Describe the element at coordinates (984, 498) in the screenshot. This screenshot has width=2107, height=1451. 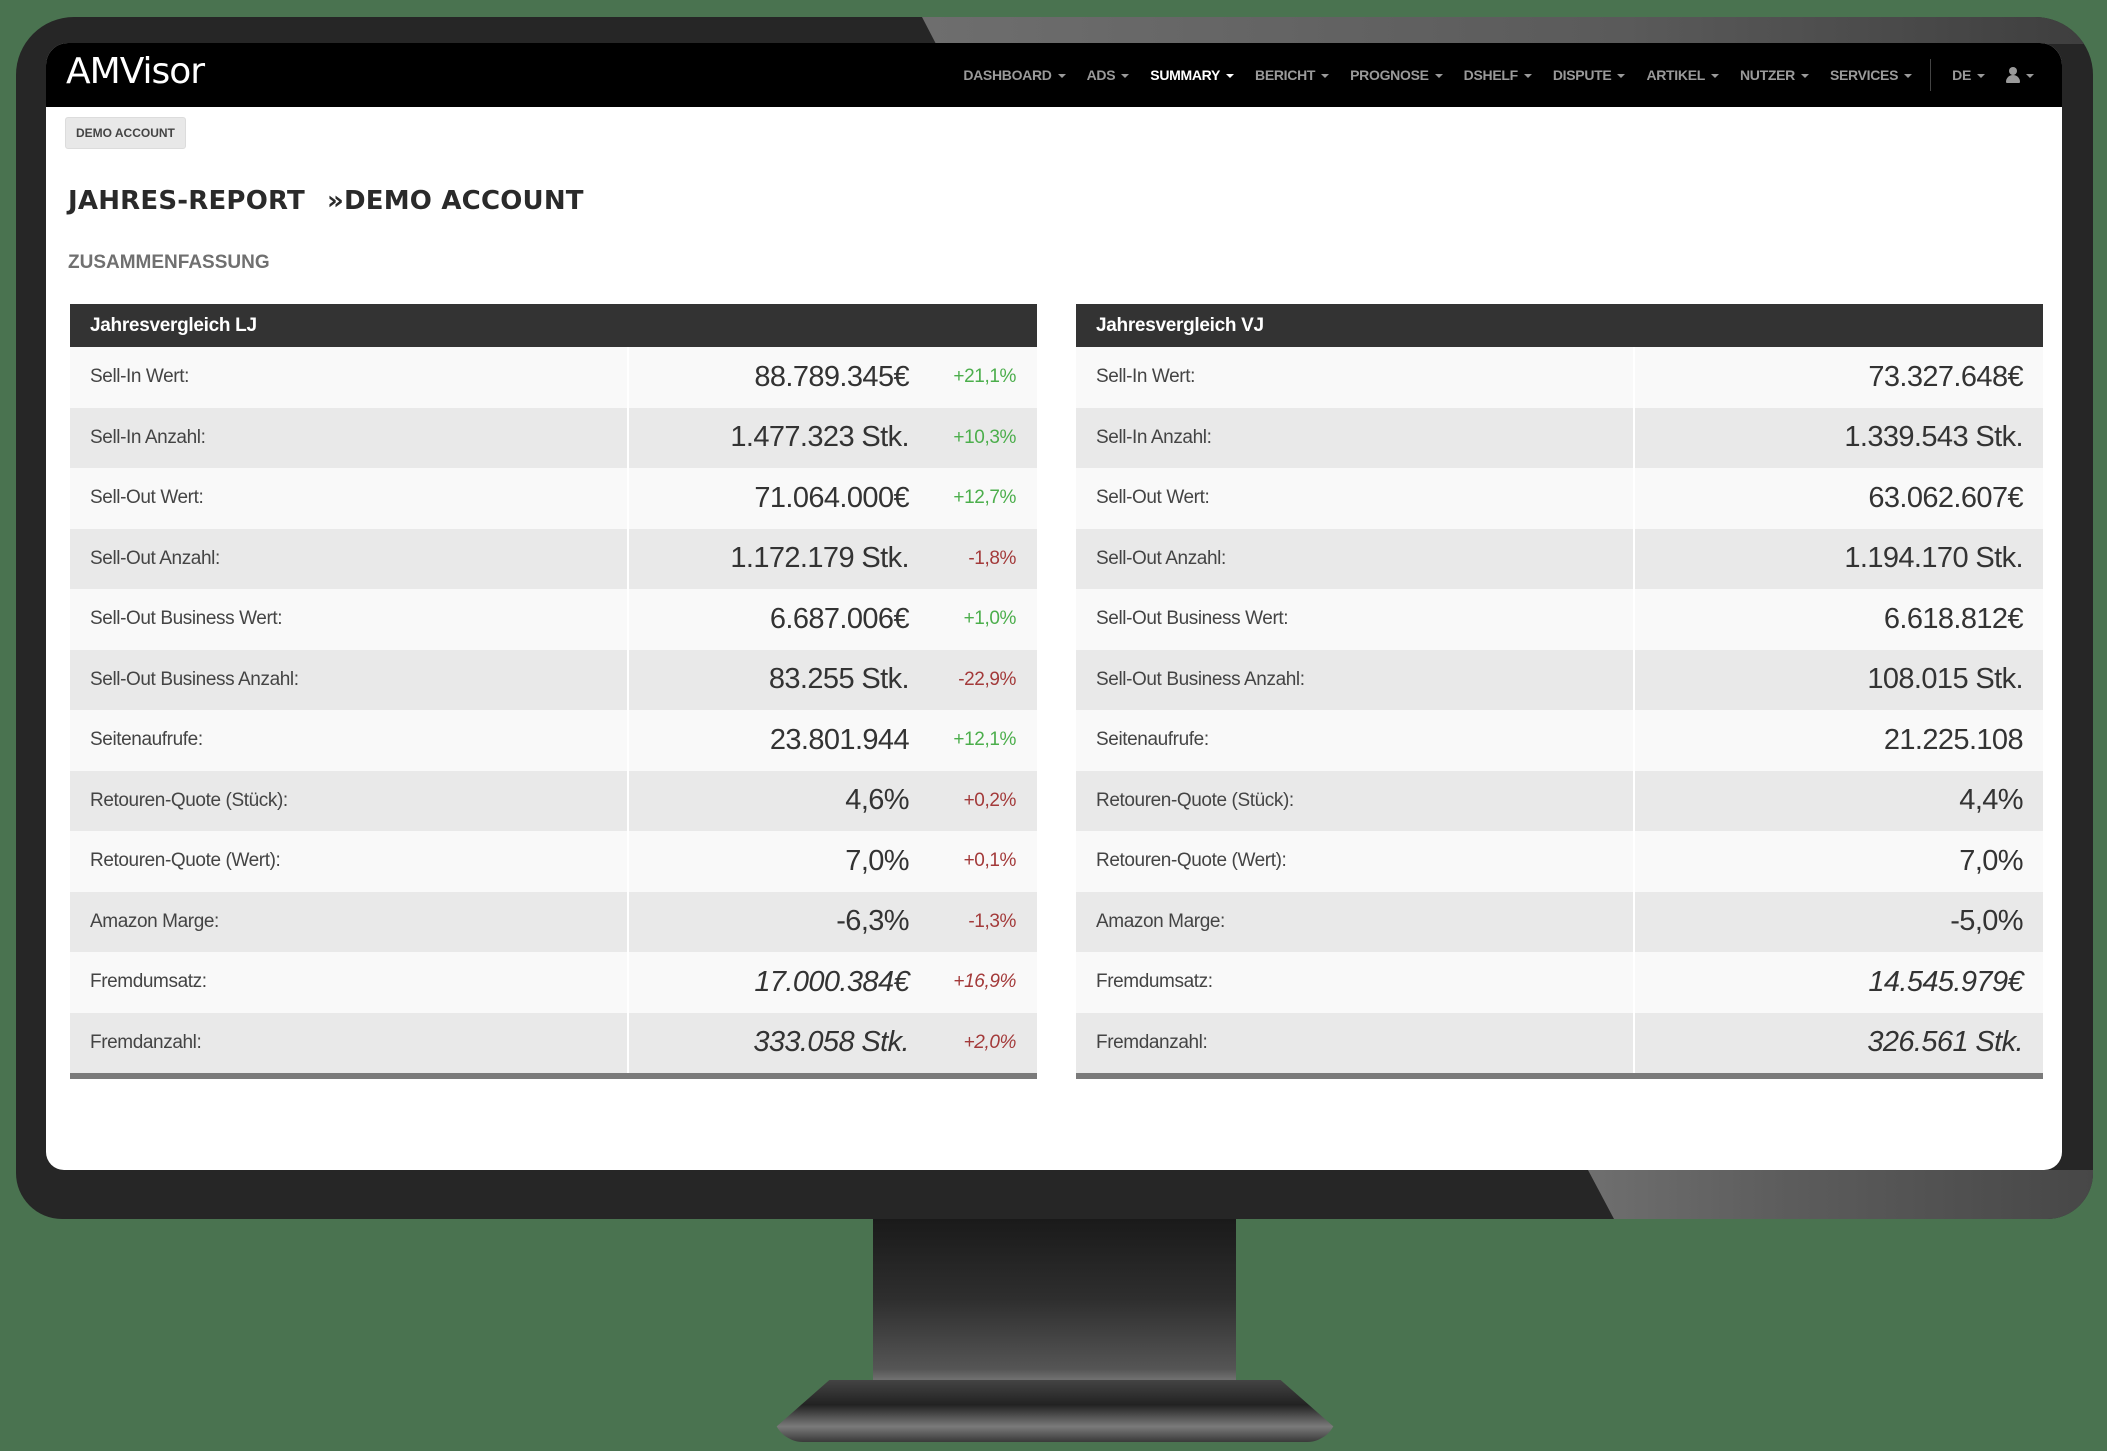
I see `metric-change: +12,7%` at that location.